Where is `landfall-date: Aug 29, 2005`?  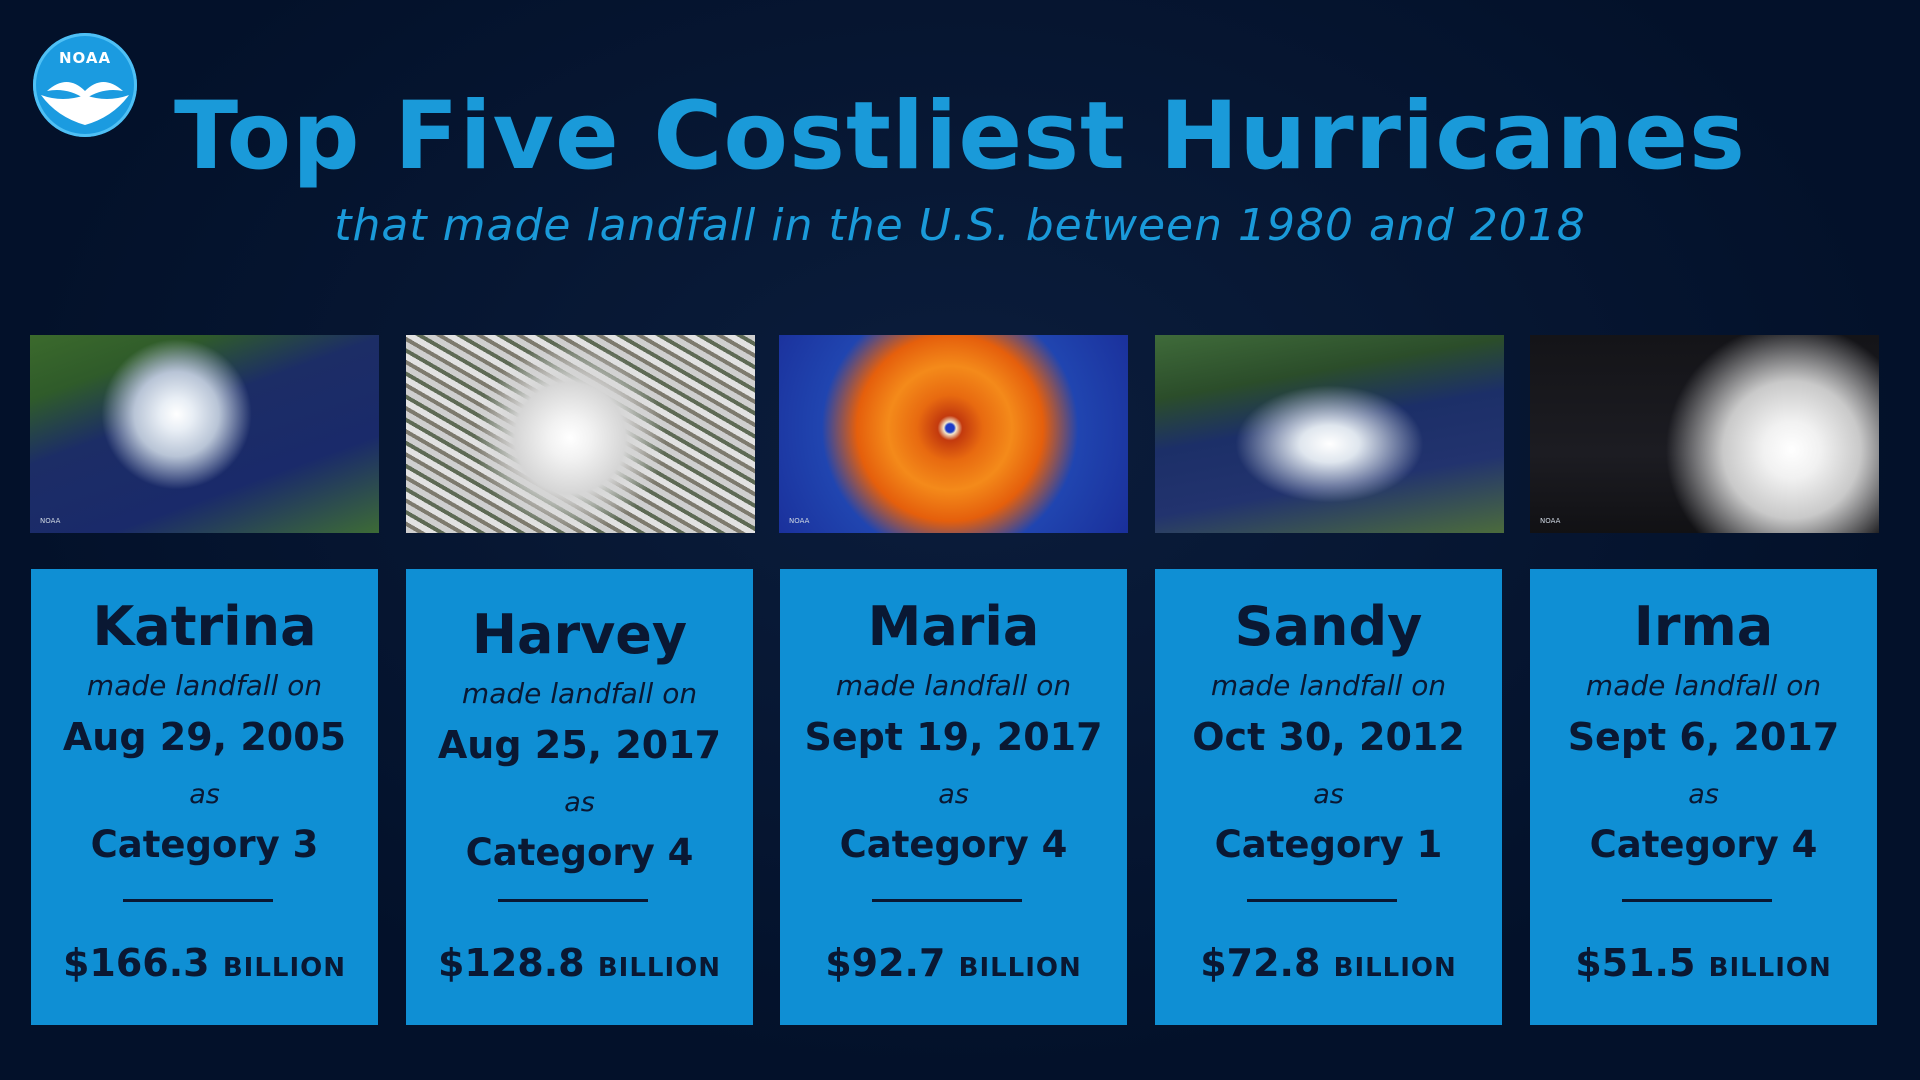 landfall-date: Aug 29, 2005 is located at coordinates (204, 737).